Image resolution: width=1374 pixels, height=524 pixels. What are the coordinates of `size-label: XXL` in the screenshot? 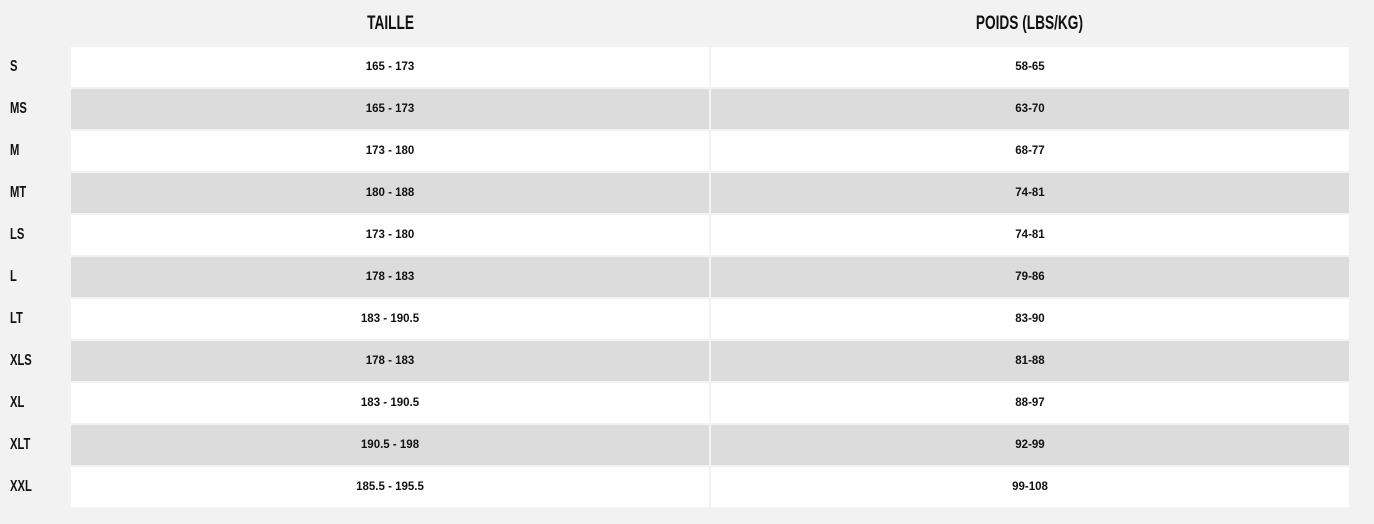 It's located at (35, 487).